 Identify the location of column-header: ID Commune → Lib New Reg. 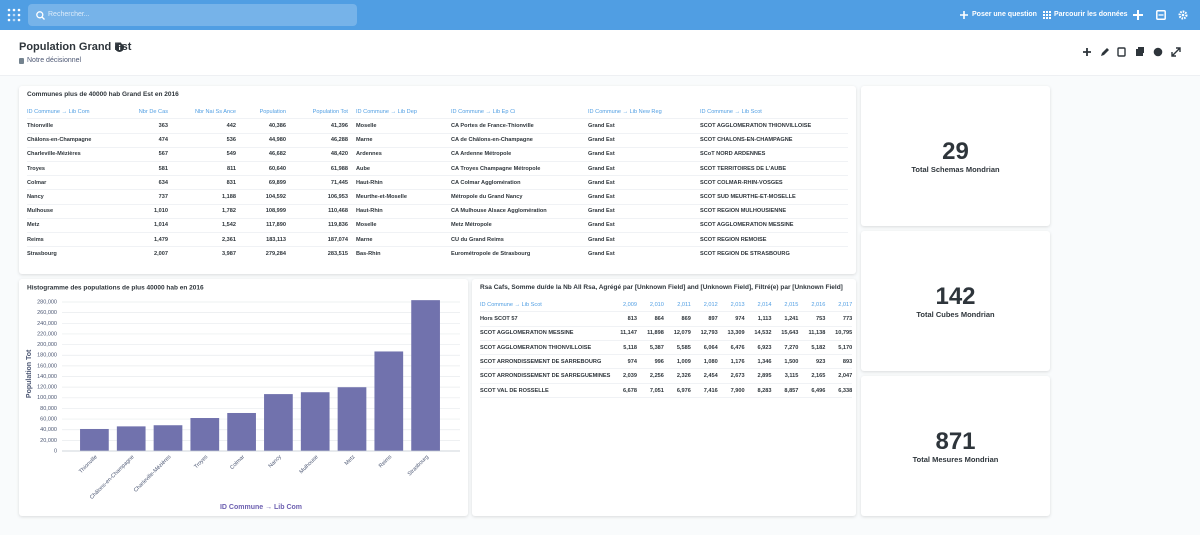
(625, 112).